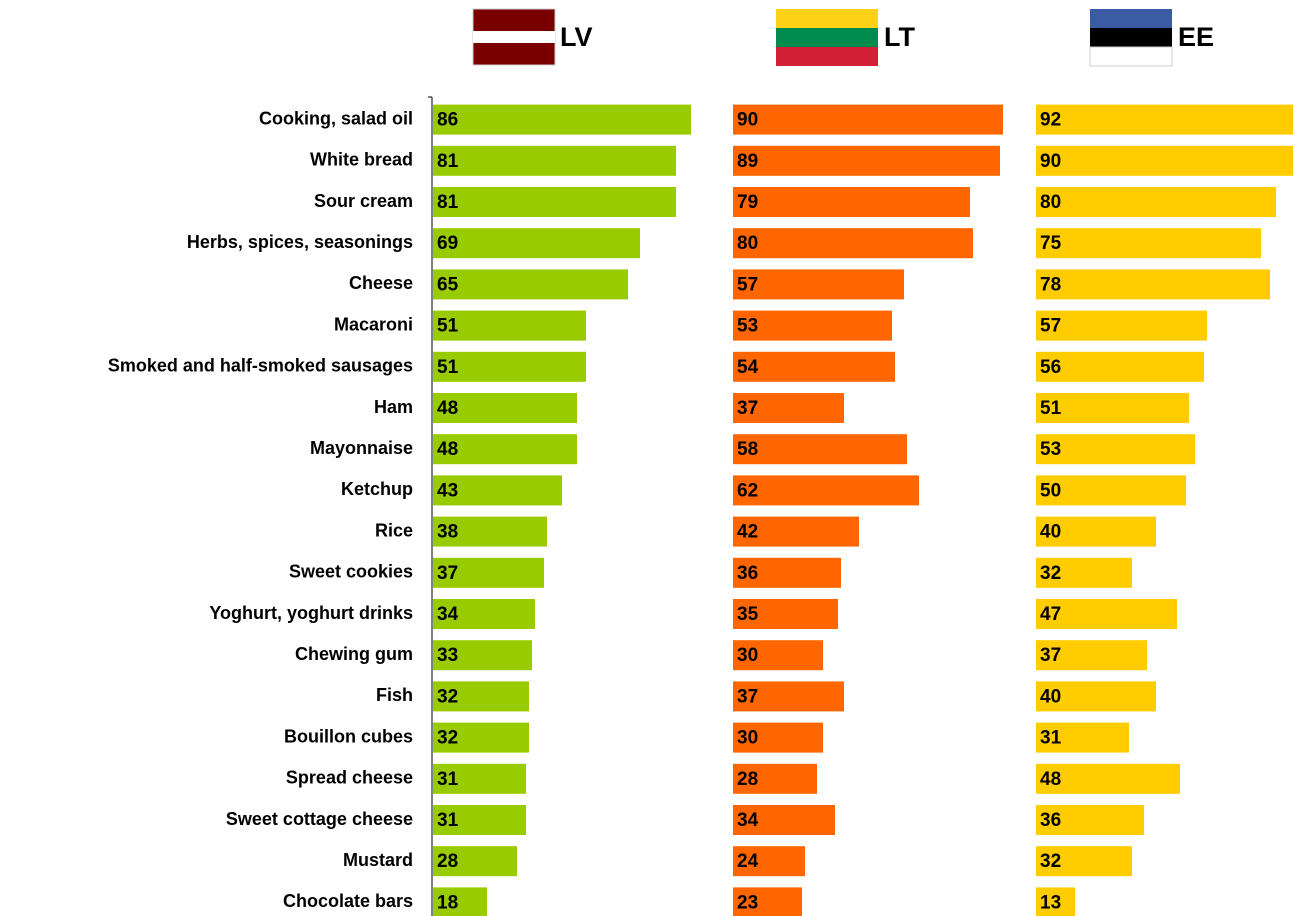 This screenshot has width=1293, height=916. I want to click on value-label: 28, so click(747, 779).